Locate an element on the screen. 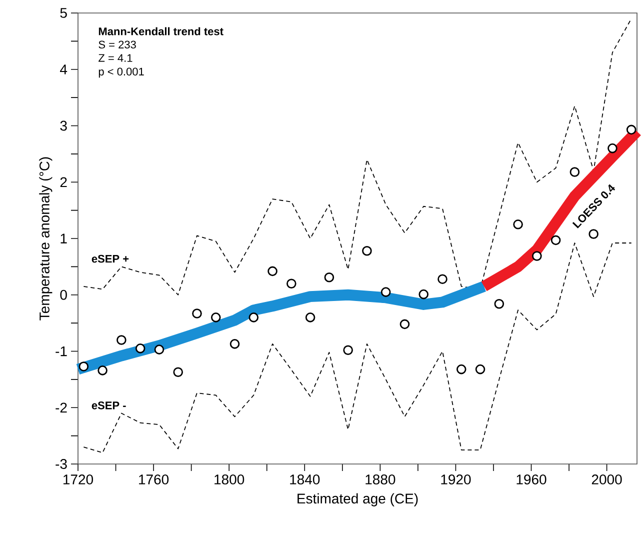 The height and width of the screenshot is (534, 643). y-tick-label: 0 is located at coordinates (63, 295).